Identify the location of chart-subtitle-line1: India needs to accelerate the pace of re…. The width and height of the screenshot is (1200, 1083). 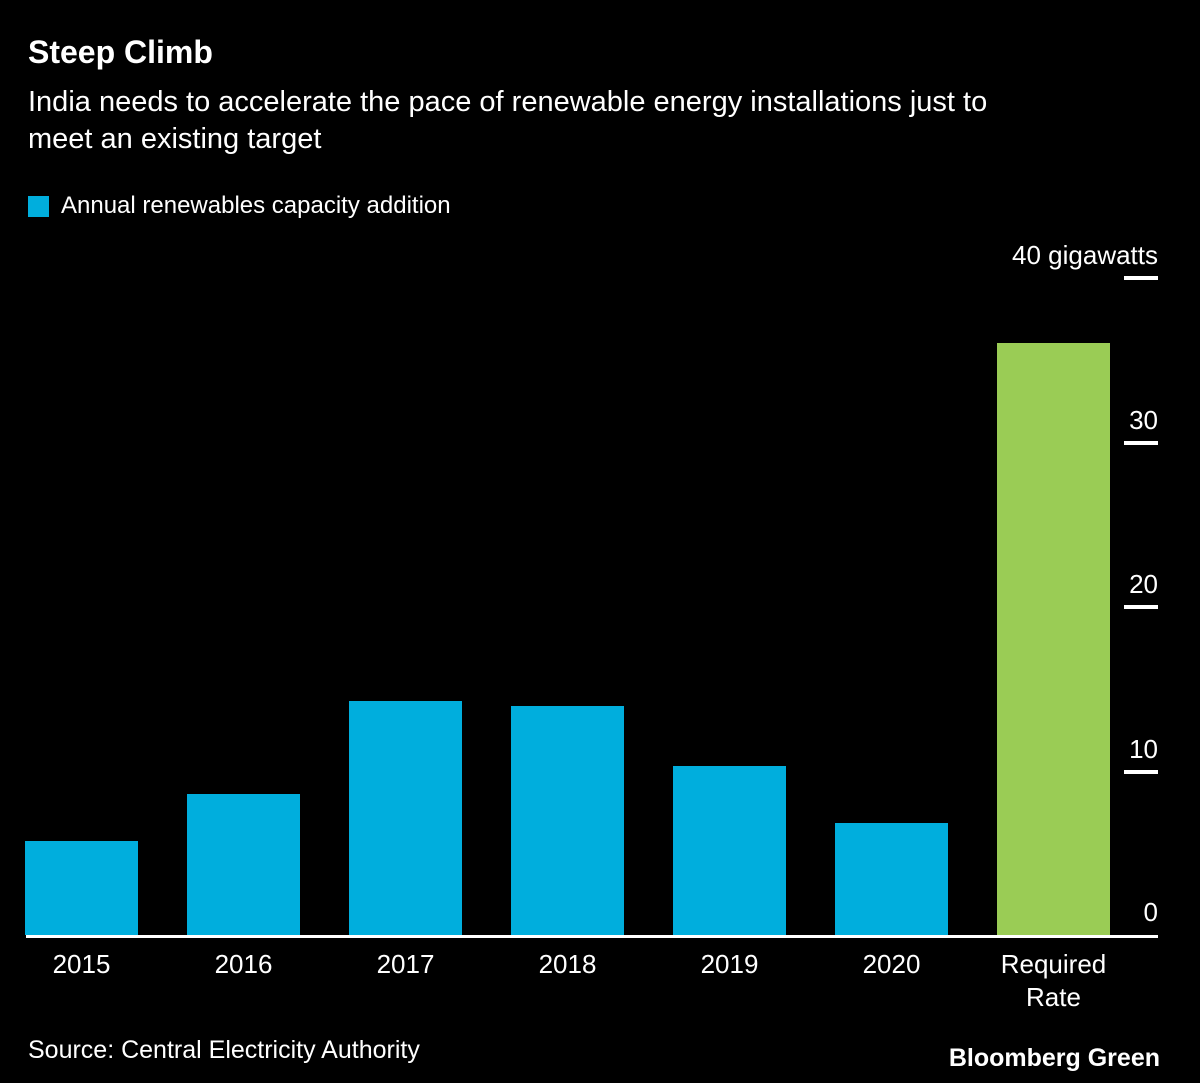
(508, 102).